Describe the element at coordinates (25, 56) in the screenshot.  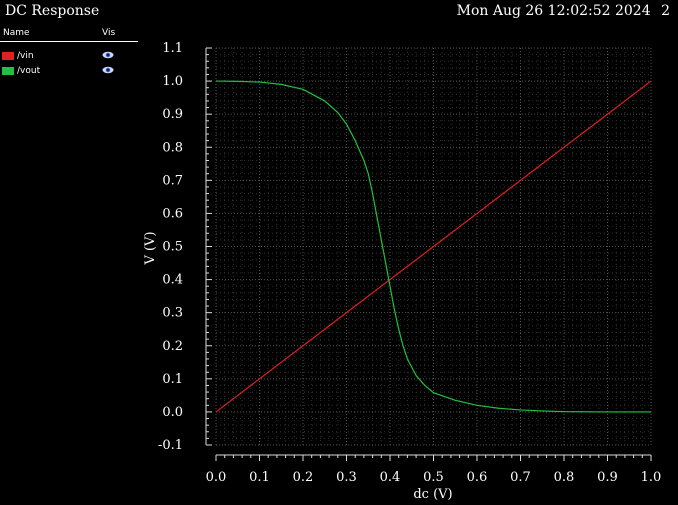
I see `legend-item-label: /vin` at that location.